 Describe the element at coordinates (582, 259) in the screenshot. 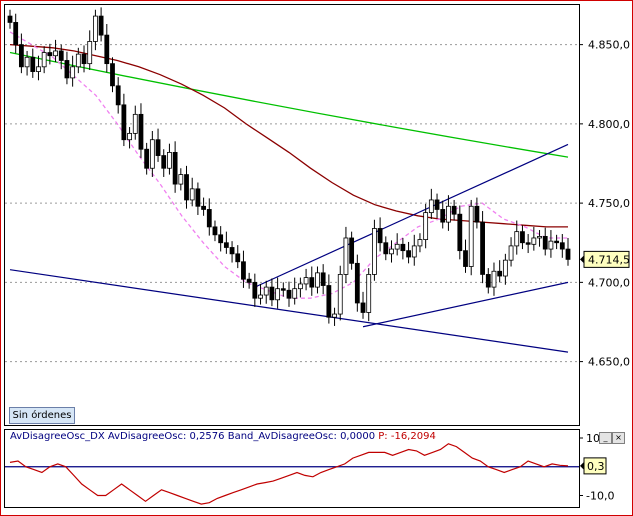

I see `last-price-marker` at that location.